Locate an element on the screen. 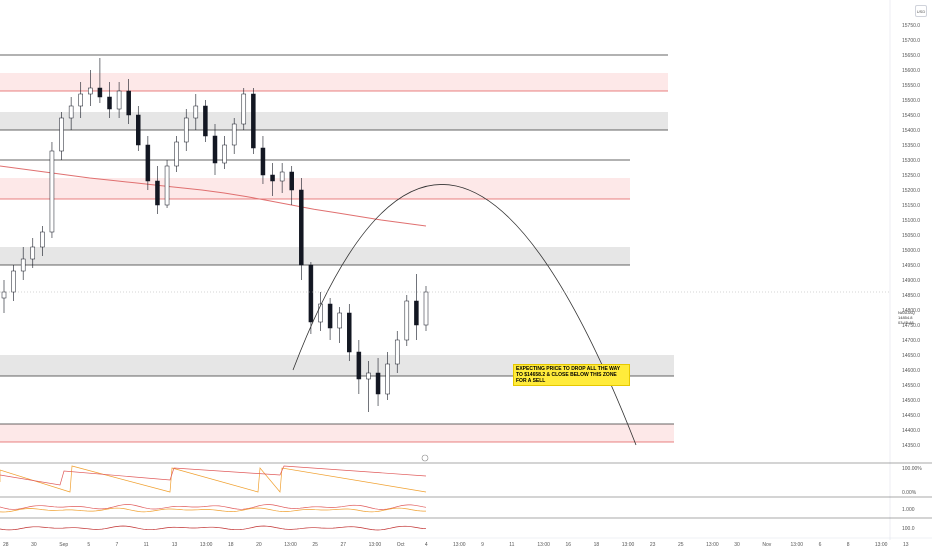 Image resolution: width=932 pixels, height=555 pixels. time-tick: 11 is located at coordinates (146, 545).